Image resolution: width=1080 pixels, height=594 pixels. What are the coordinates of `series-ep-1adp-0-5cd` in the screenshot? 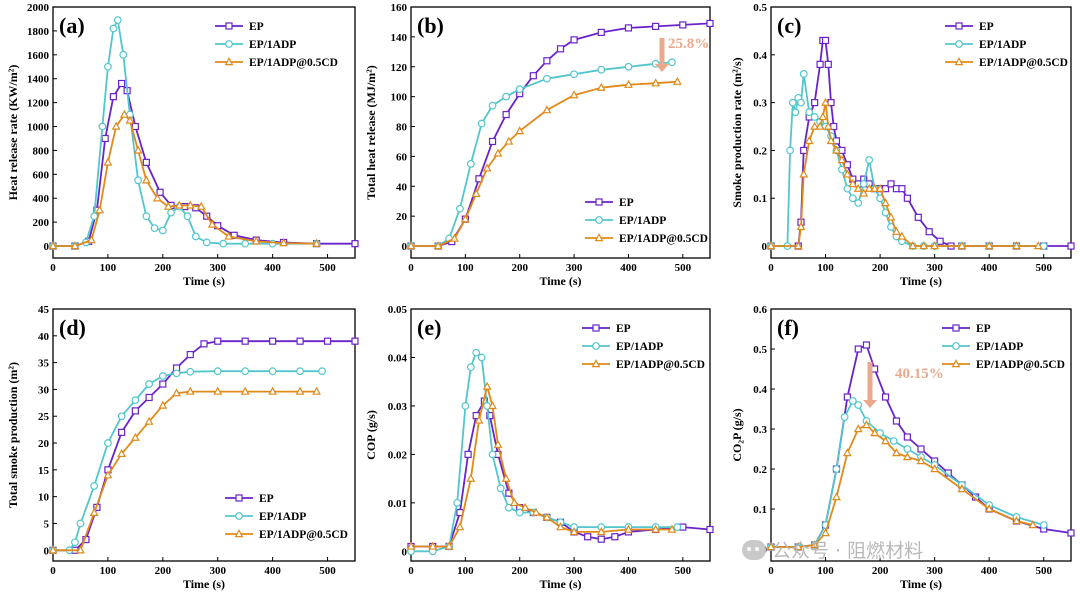 It's located at (184, 179).